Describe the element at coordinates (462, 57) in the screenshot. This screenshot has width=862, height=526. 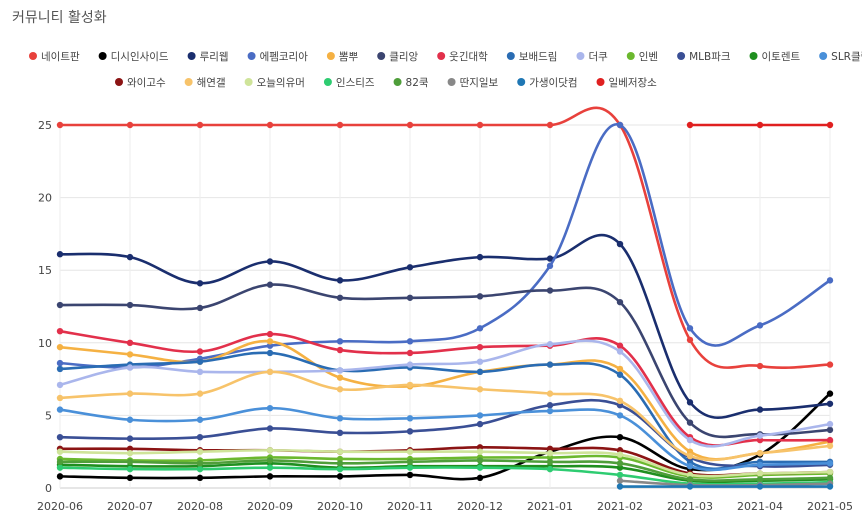
I see `legend-item: 웃긴대학` at that location.